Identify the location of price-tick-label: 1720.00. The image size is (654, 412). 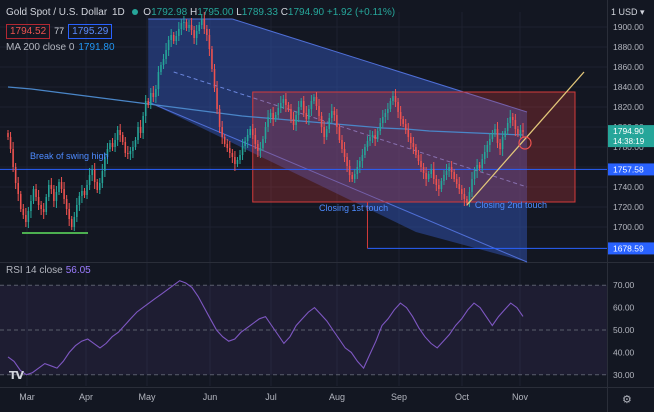
(628, 207).